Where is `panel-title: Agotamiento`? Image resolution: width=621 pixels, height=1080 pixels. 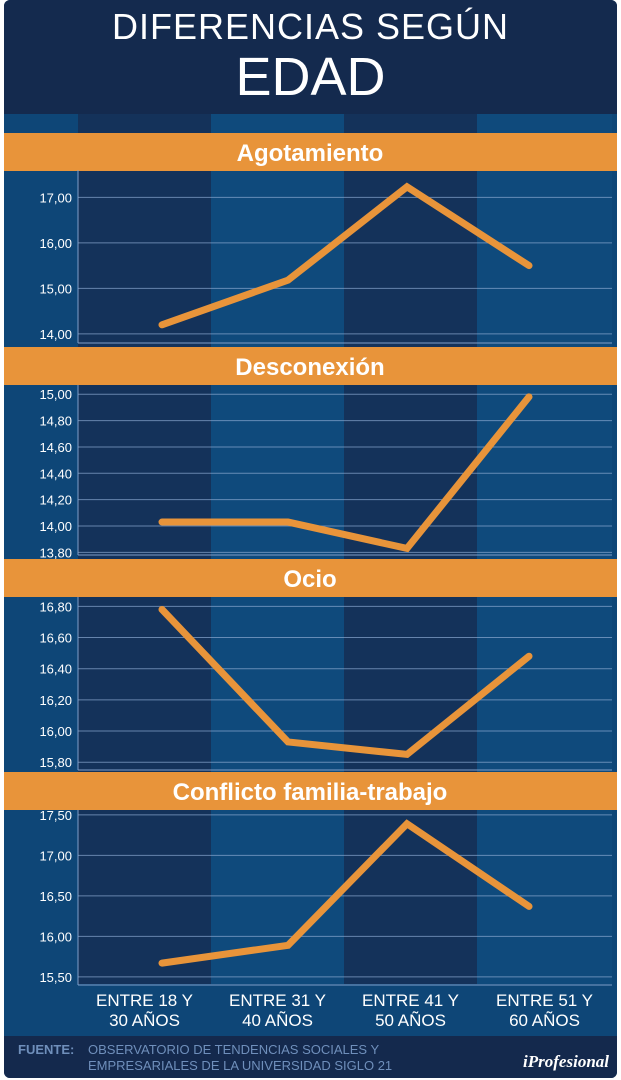
panel-title: Agotamiento is located at coordinates (310, 153).